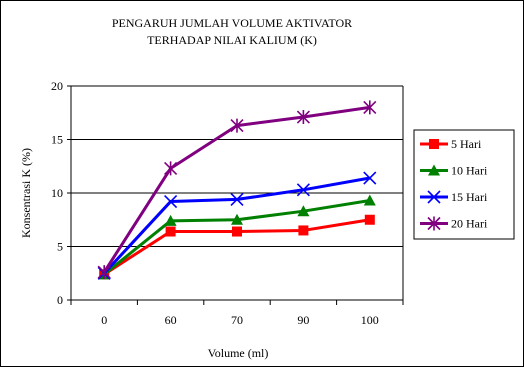 The height and width of the screenshot is (367, 524). Describe the element at coordinates (171, 320) in the screenshot. I see `x-tick-label-60: 60` at that location.